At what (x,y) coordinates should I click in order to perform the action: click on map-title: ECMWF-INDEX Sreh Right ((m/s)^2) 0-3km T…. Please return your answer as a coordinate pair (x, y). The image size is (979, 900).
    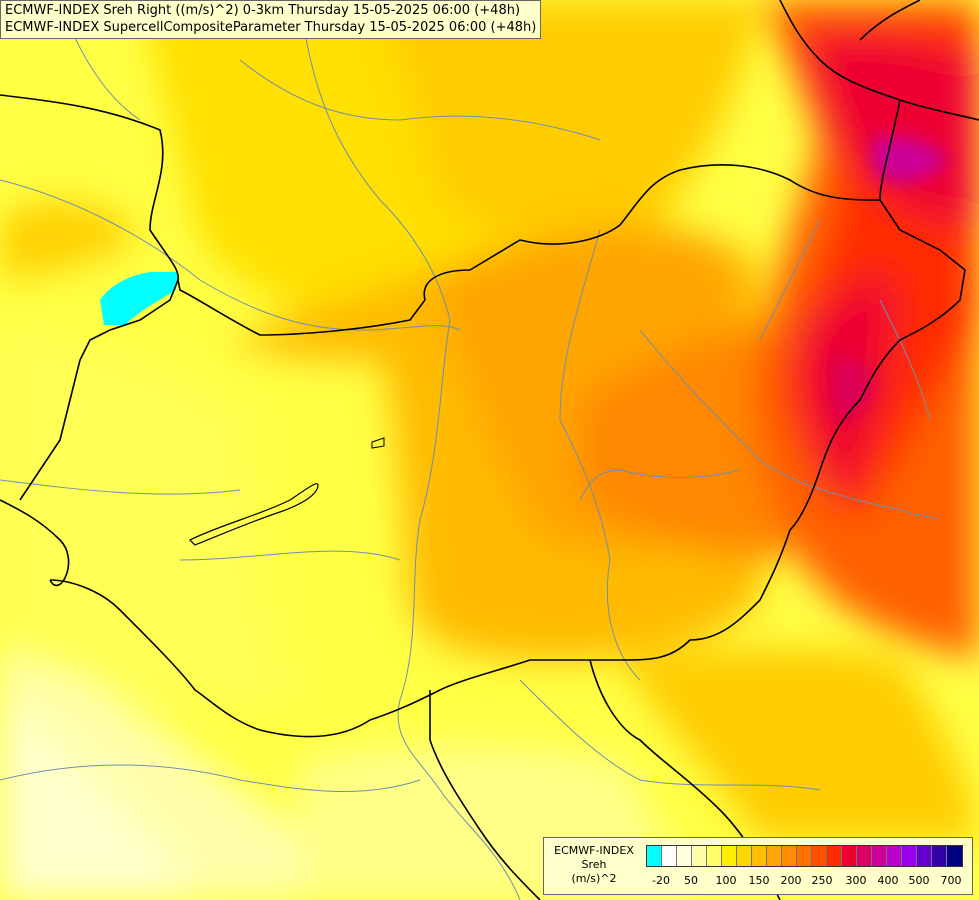
    Looking at the image, I should click on (271, 19).